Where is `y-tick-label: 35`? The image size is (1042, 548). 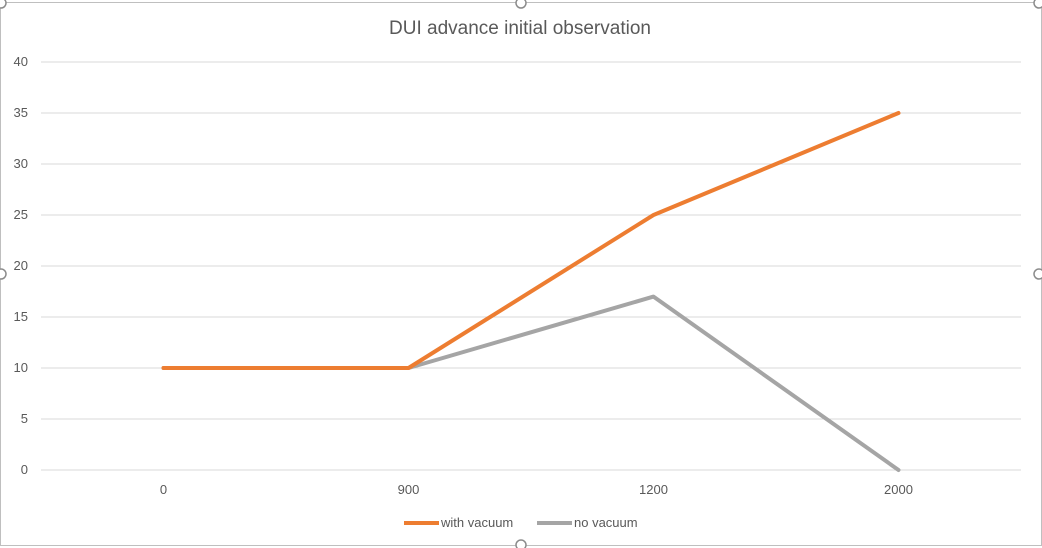 y-tick-label: 35 is located at coordinates (21, 112).